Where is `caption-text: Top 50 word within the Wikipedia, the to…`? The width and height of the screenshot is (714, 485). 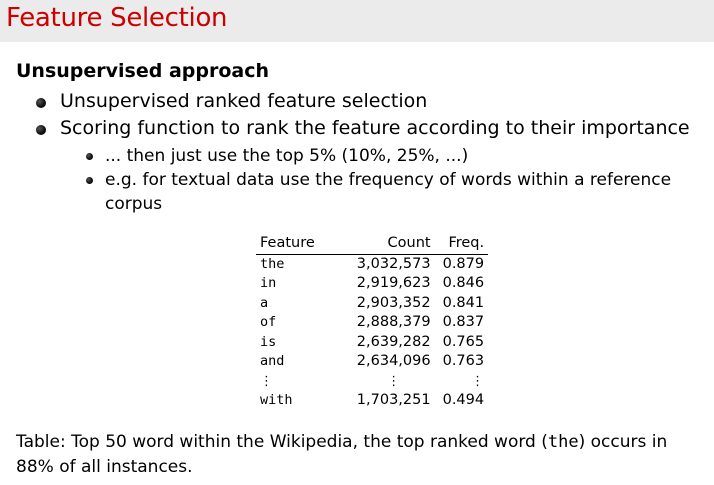 caption-text: Top 50 word within the Wikipedia, the to… is located at coordinates (306, 442).